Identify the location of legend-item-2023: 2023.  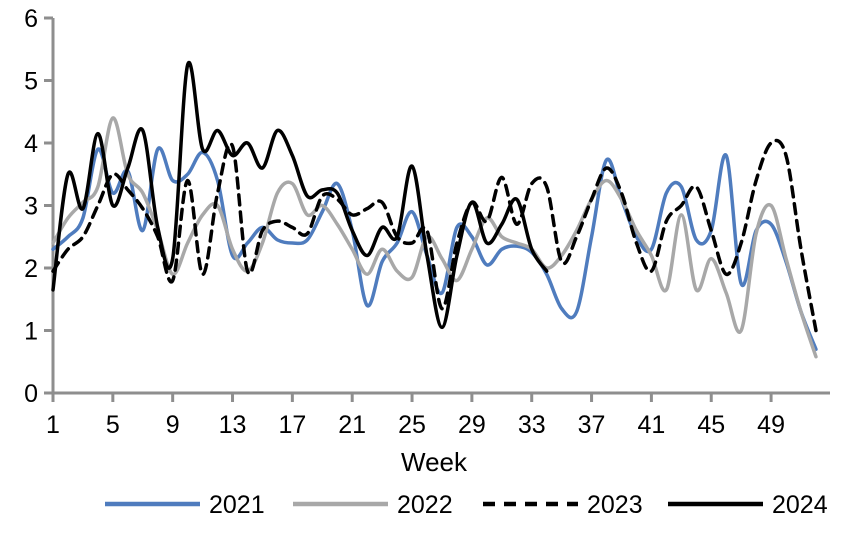
(563, 505).